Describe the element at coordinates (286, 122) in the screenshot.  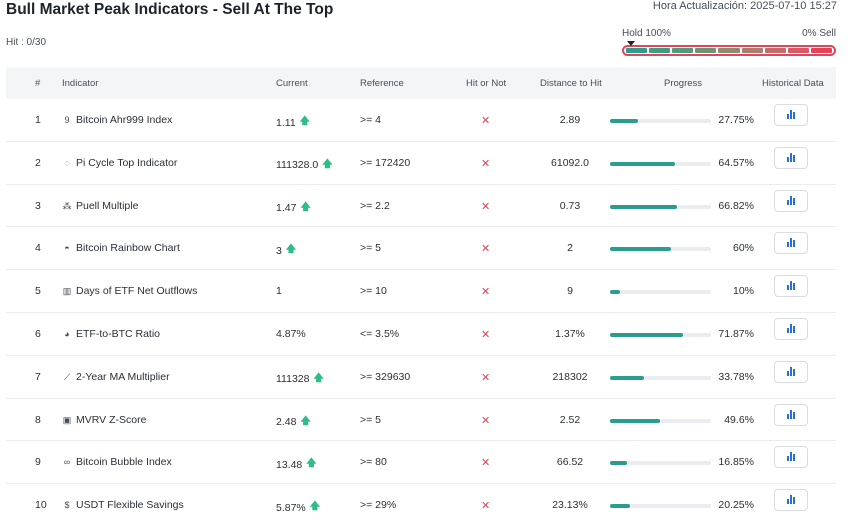
I see `current-value: 1.11` at that location.